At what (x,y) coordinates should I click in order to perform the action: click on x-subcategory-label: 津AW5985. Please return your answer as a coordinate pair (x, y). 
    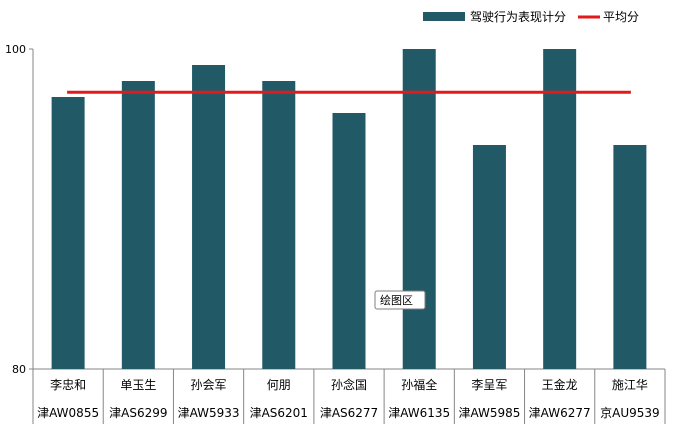
    Looking at the image, I should click on (489, 413).